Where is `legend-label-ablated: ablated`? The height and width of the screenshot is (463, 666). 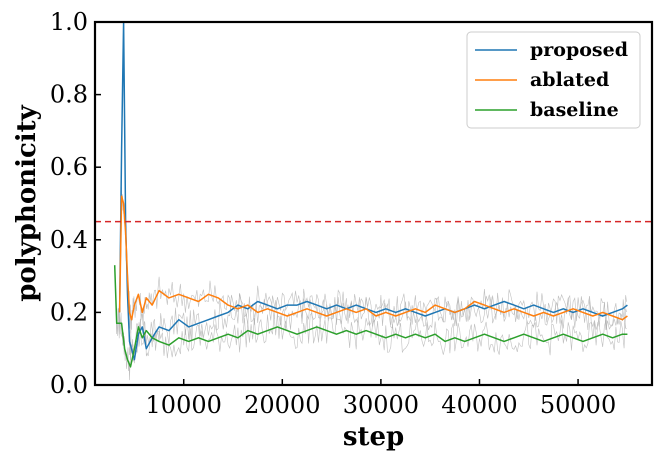
legend-label-ablated: ablated is located at coordinates (569, 80).